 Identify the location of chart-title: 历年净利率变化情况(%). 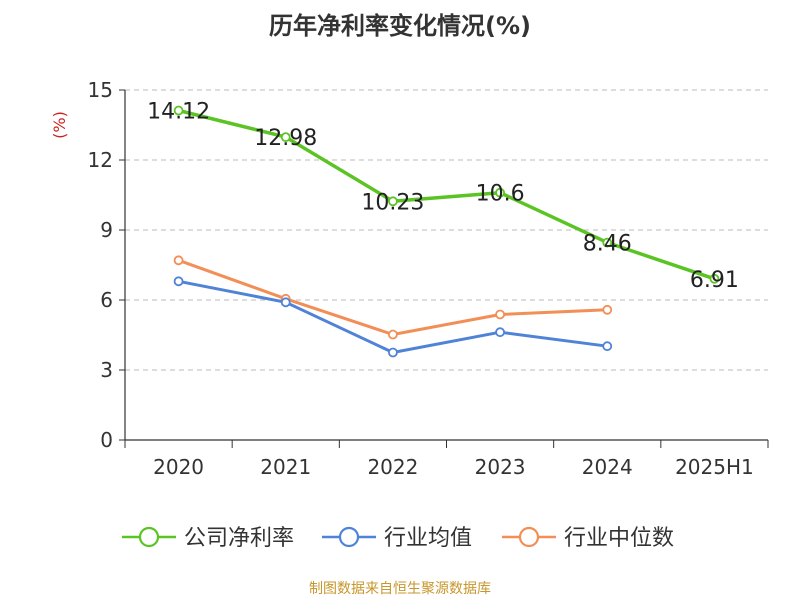
(400, 26).